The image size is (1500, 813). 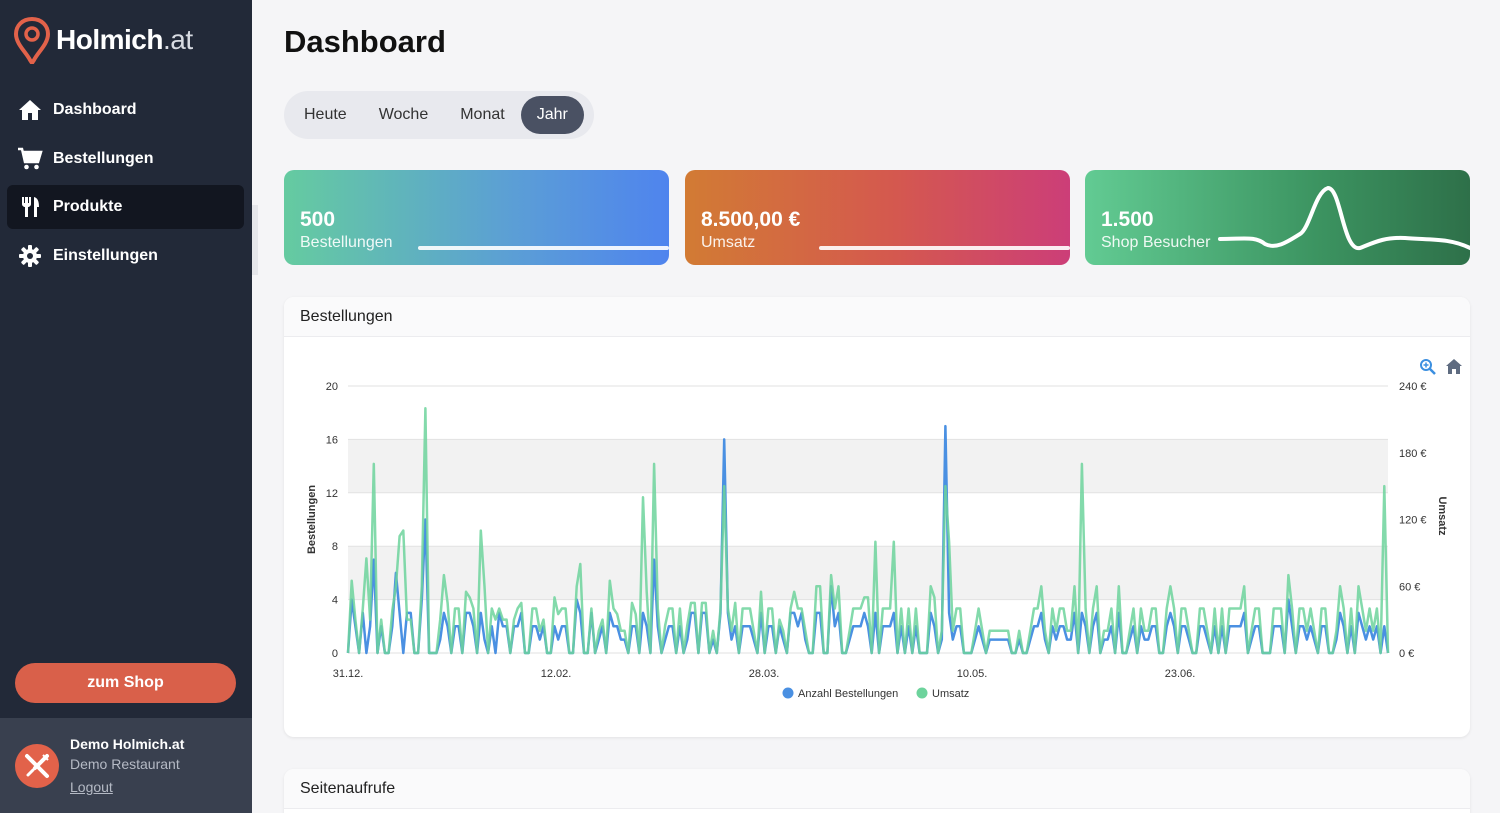 What do you see at coordinates (950, 694) in the screenshot?
I see `legend-label: Umsatz` at bounding box center [950, 694].